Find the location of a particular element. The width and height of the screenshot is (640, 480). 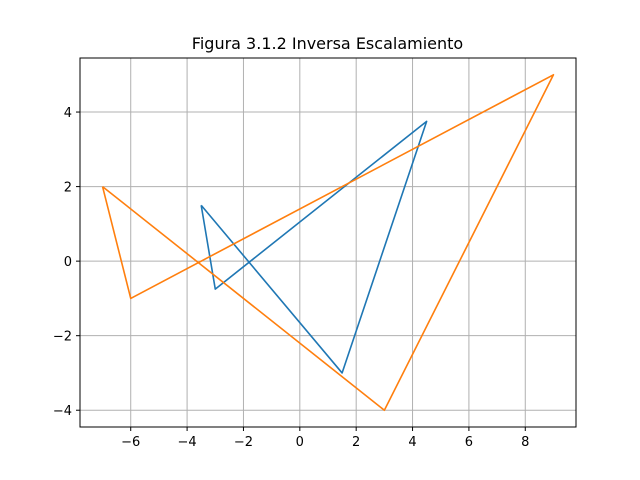

x-tick-label: −2 is located at coordinates (243, 442).